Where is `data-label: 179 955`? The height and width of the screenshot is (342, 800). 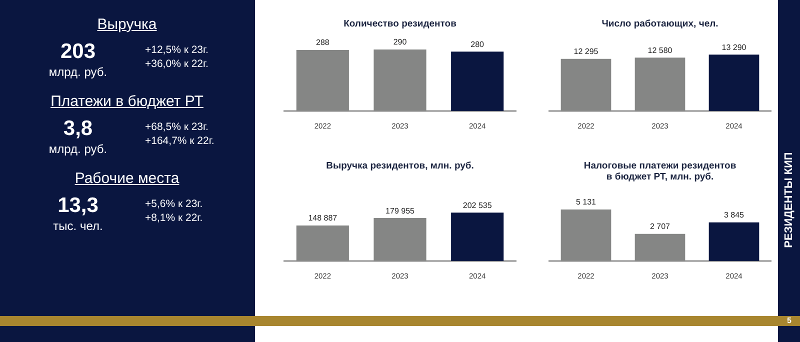
data-label: 179 955 is located at coordinates (401, 211).